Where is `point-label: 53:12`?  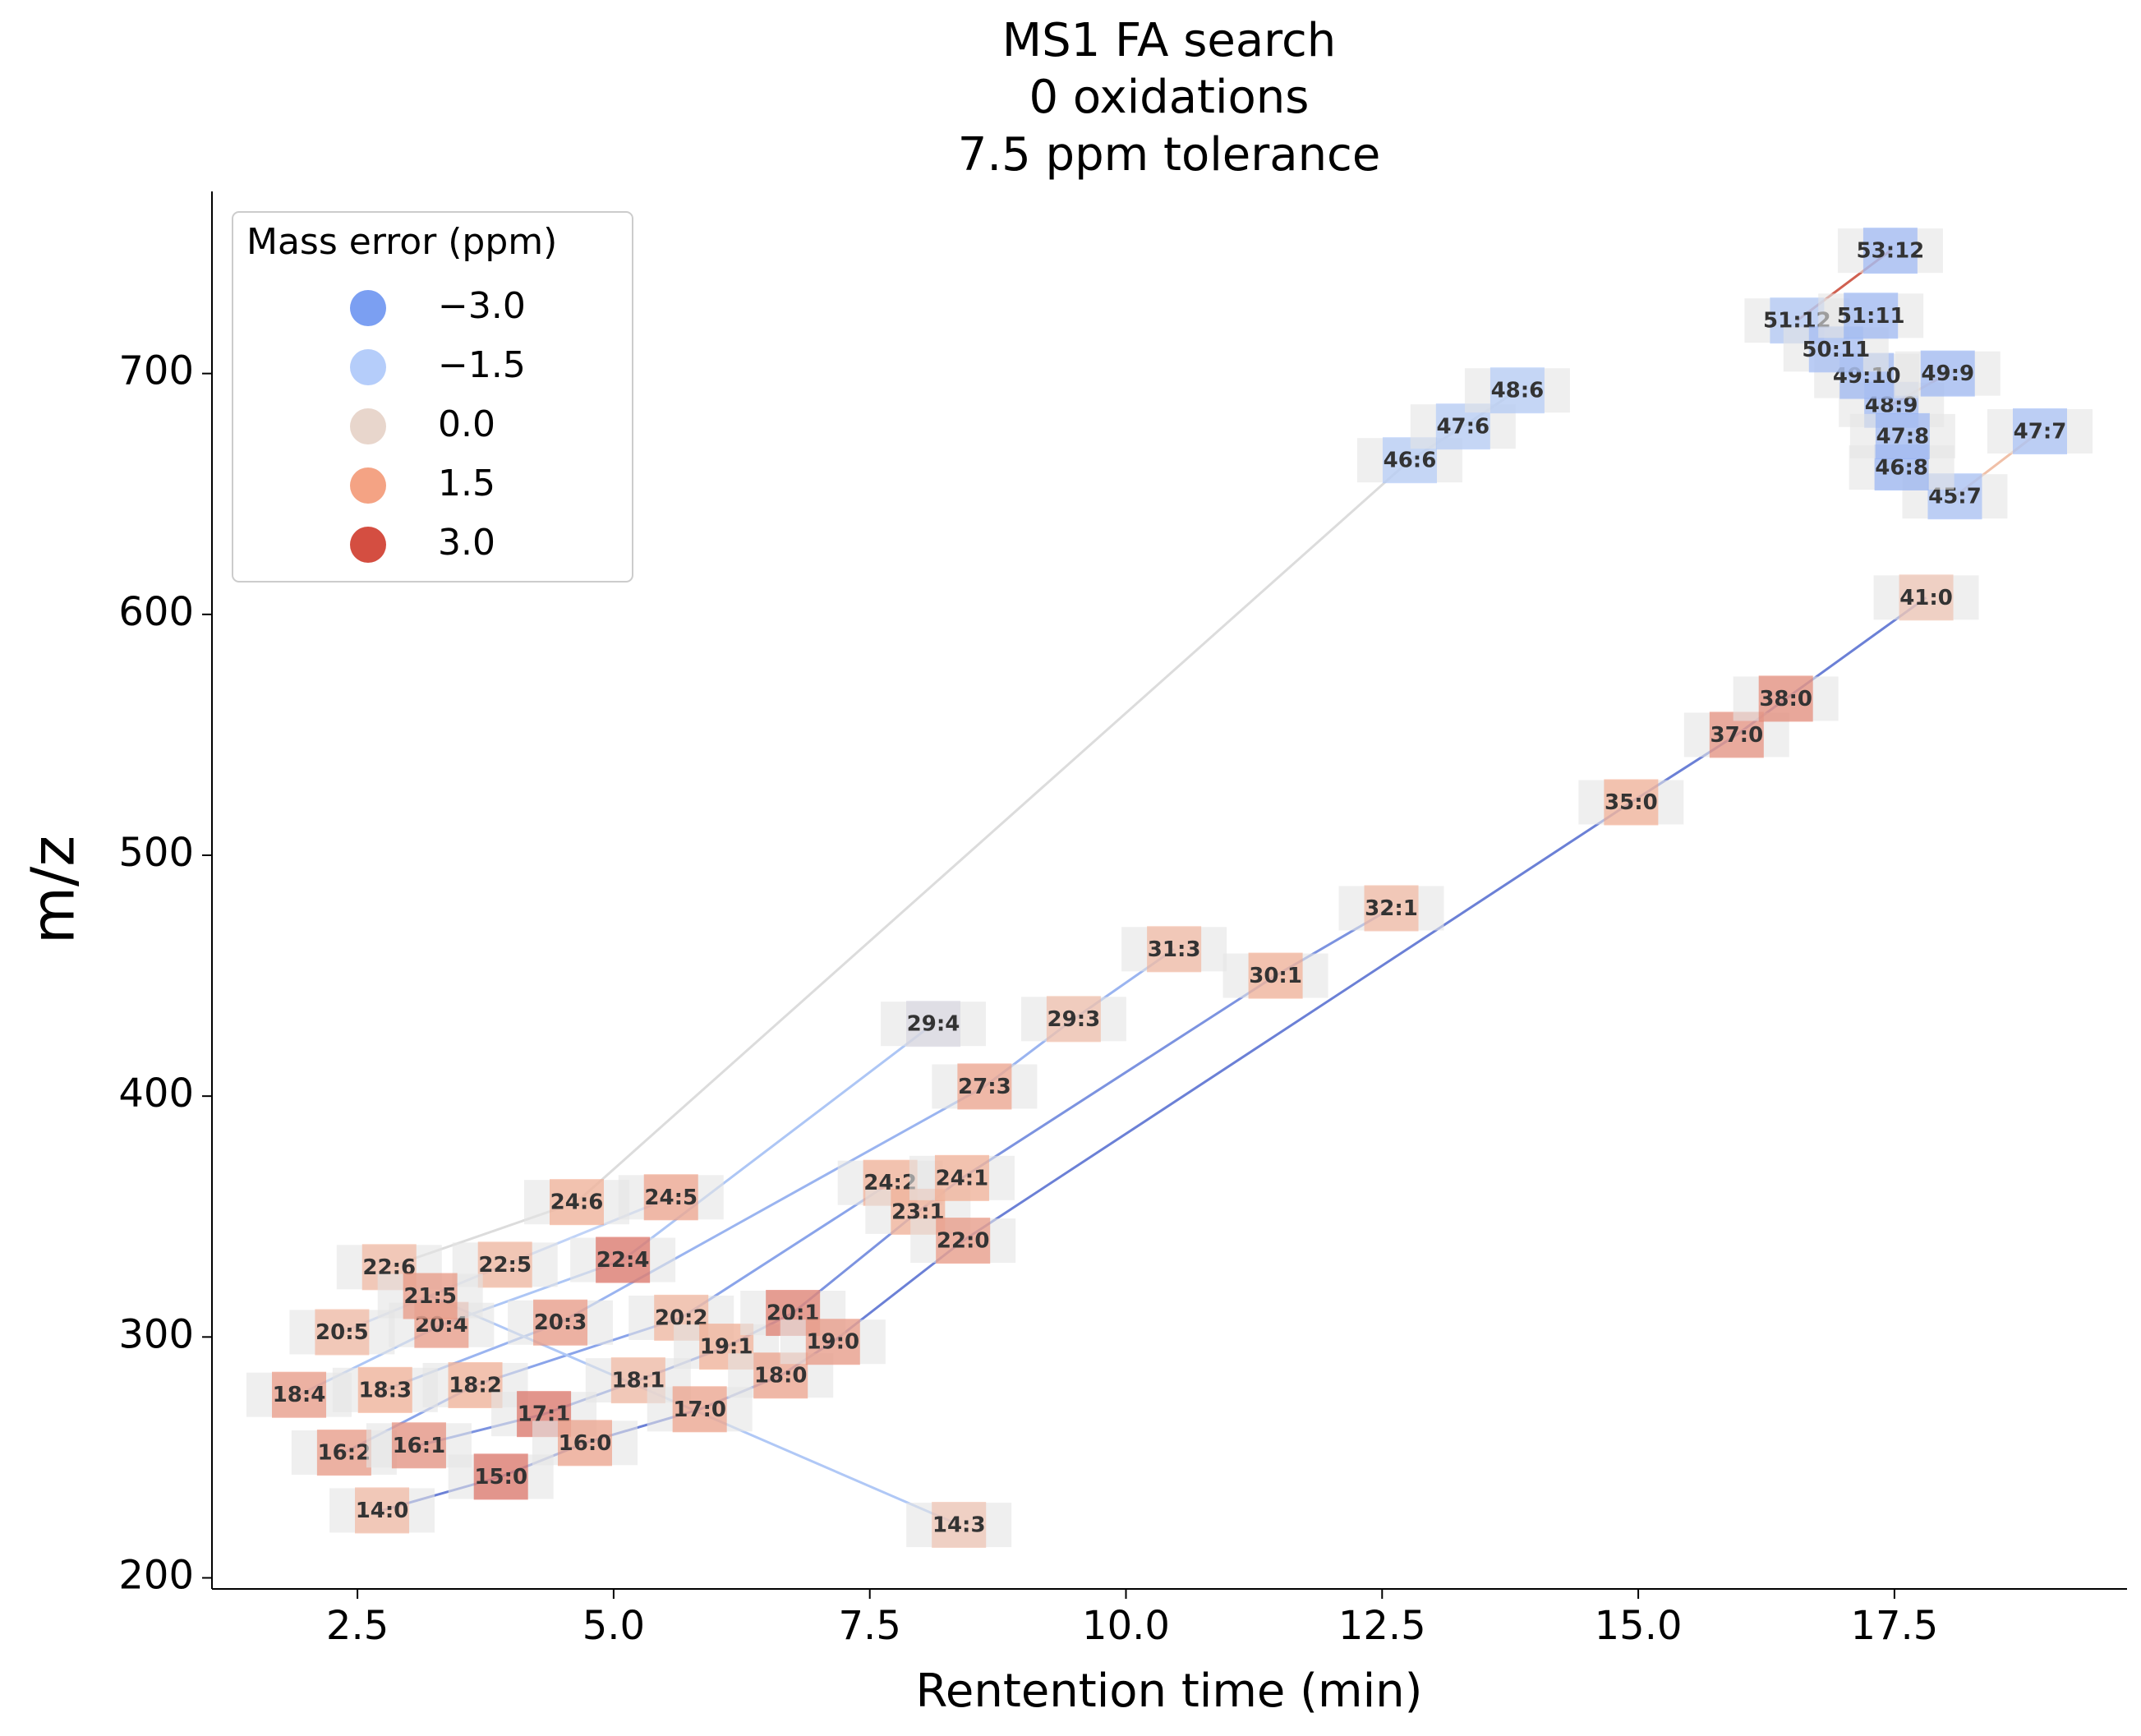 point-label: 53:12 is located at coordinates (1891, 252).